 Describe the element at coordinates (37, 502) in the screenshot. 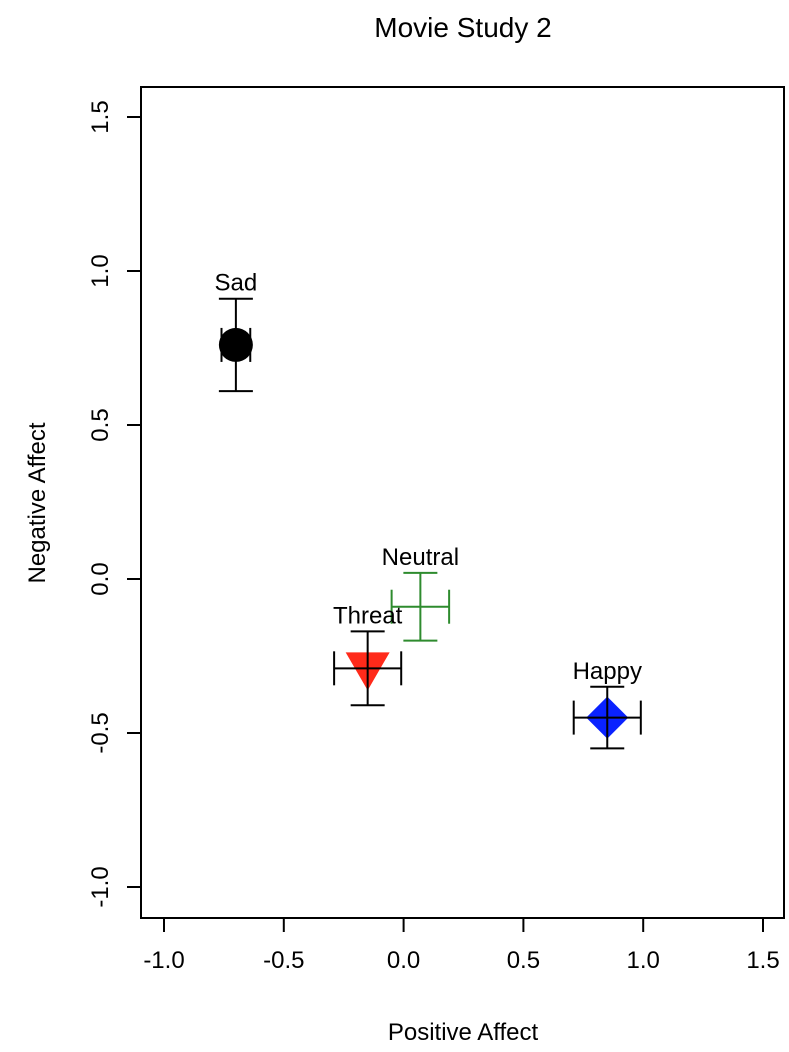

I see `y-axis-label: Negative Affect` at that location.